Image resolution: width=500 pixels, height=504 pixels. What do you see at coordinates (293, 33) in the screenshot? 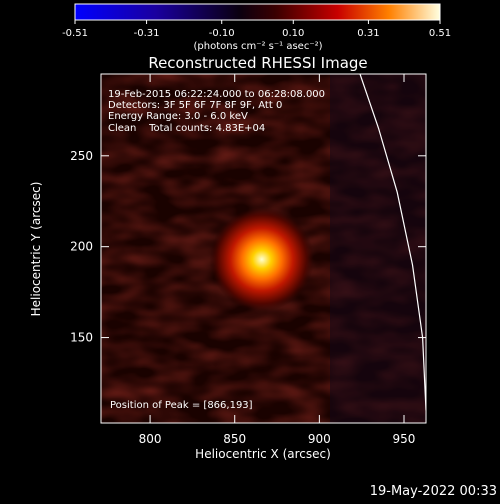
I see `colorbar-tick-label: 0.10` at bounding box center [293, 33].